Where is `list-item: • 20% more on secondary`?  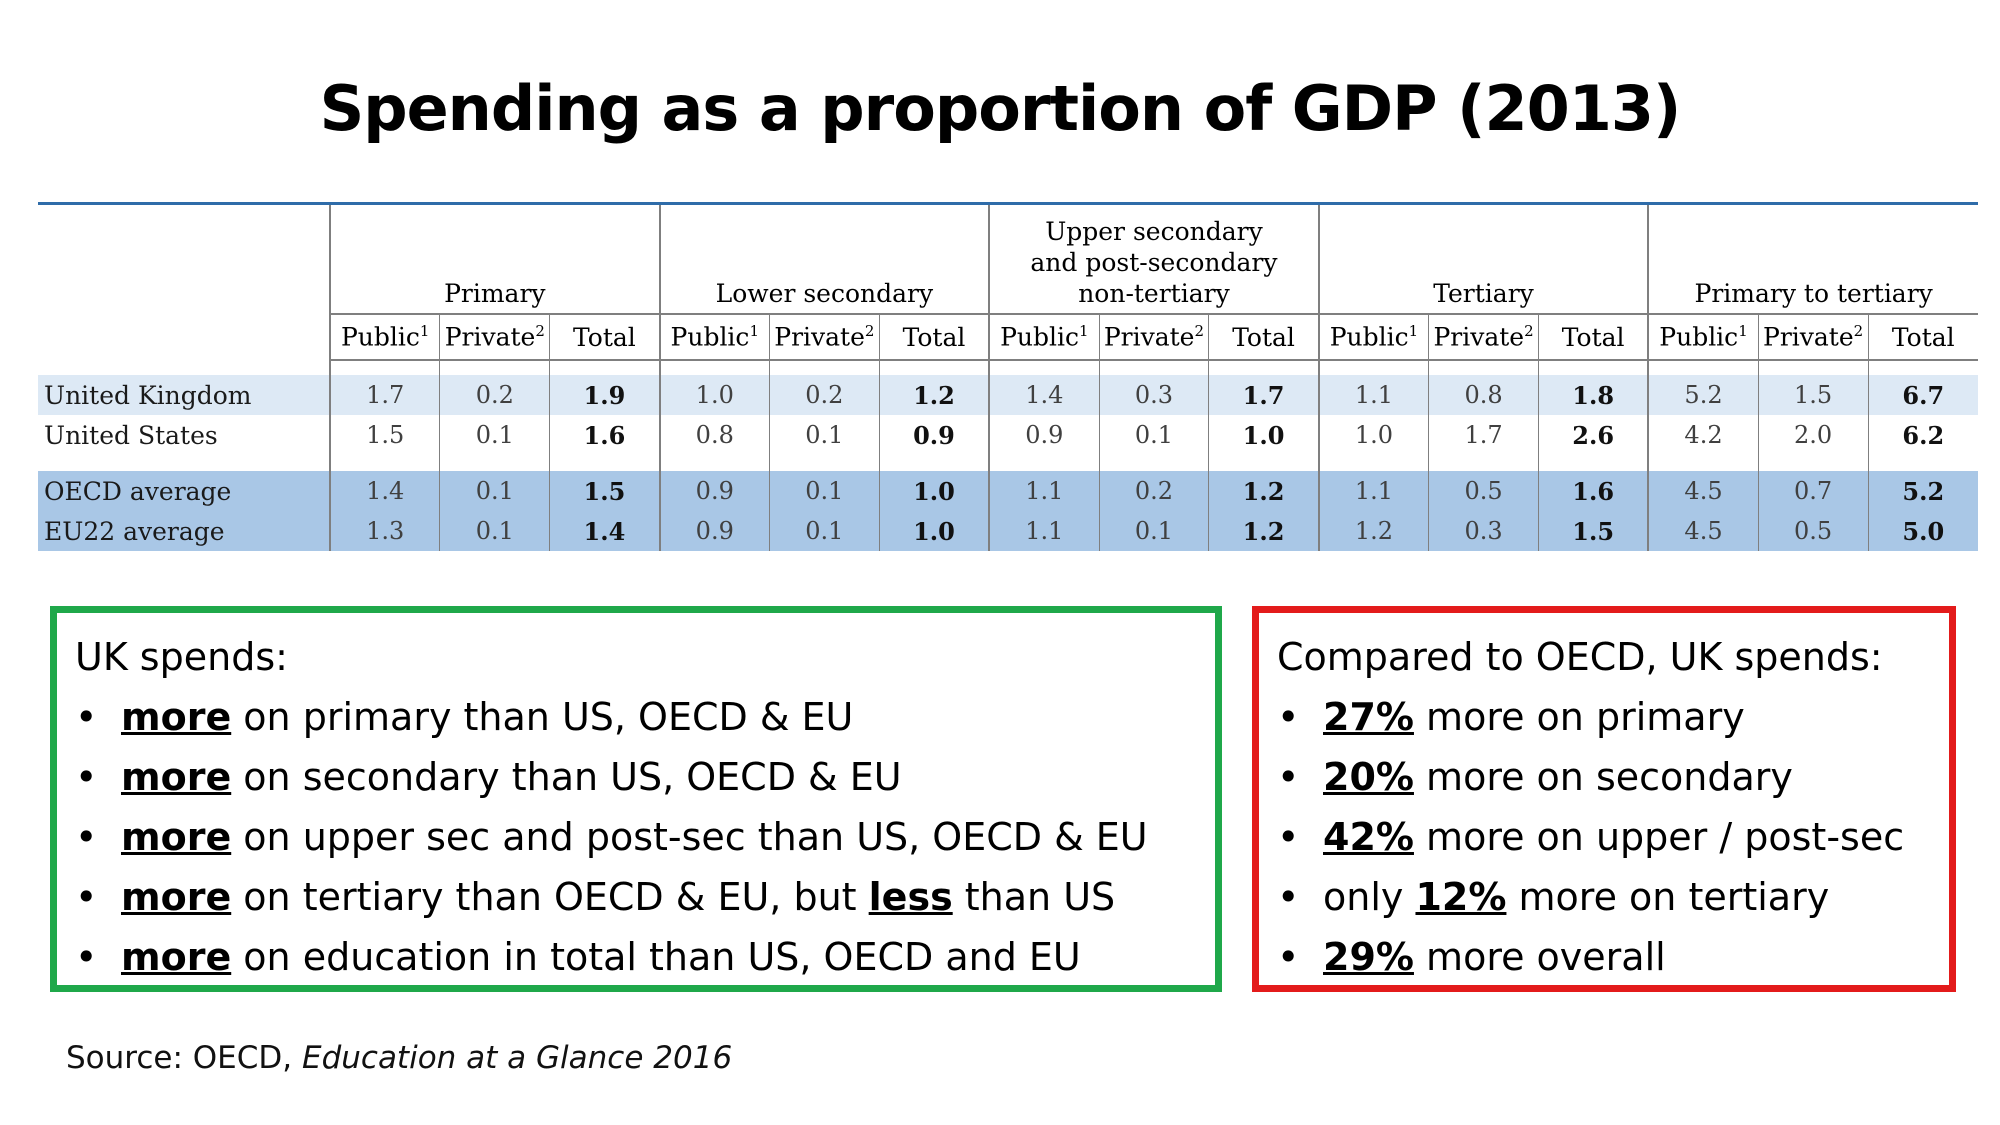 list-item: • 20% more on secondary is located at coordinates (1604, 777).